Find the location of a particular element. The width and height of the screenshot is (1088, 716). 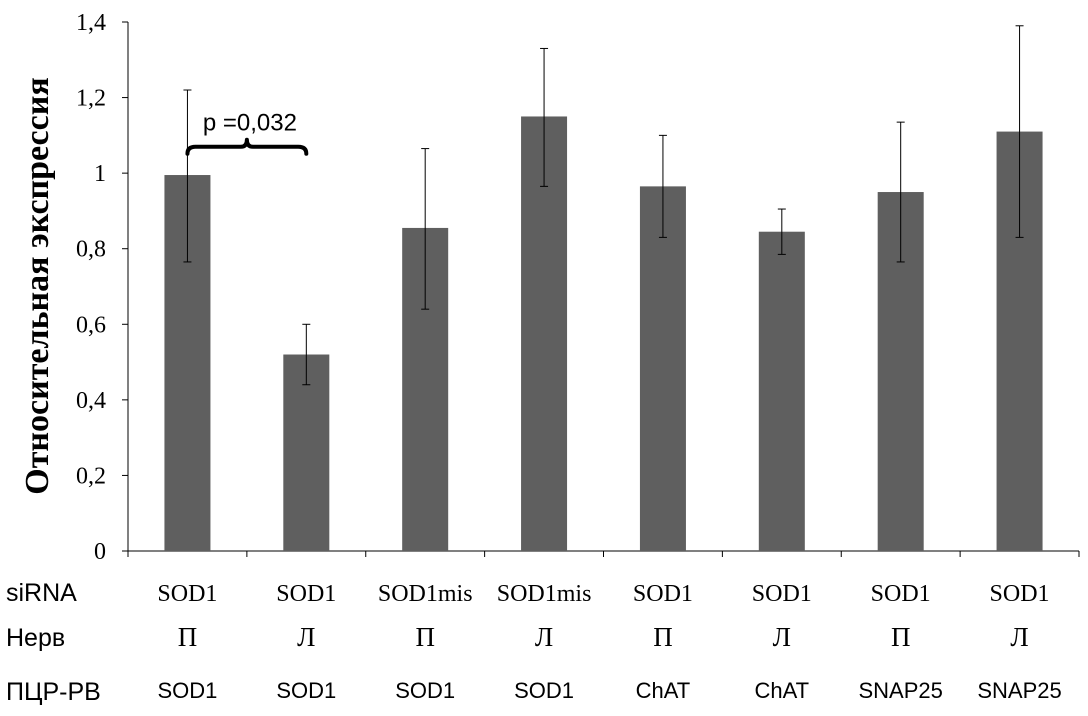

y-tick-label: 1,4 is located at coordinates (91, 23).